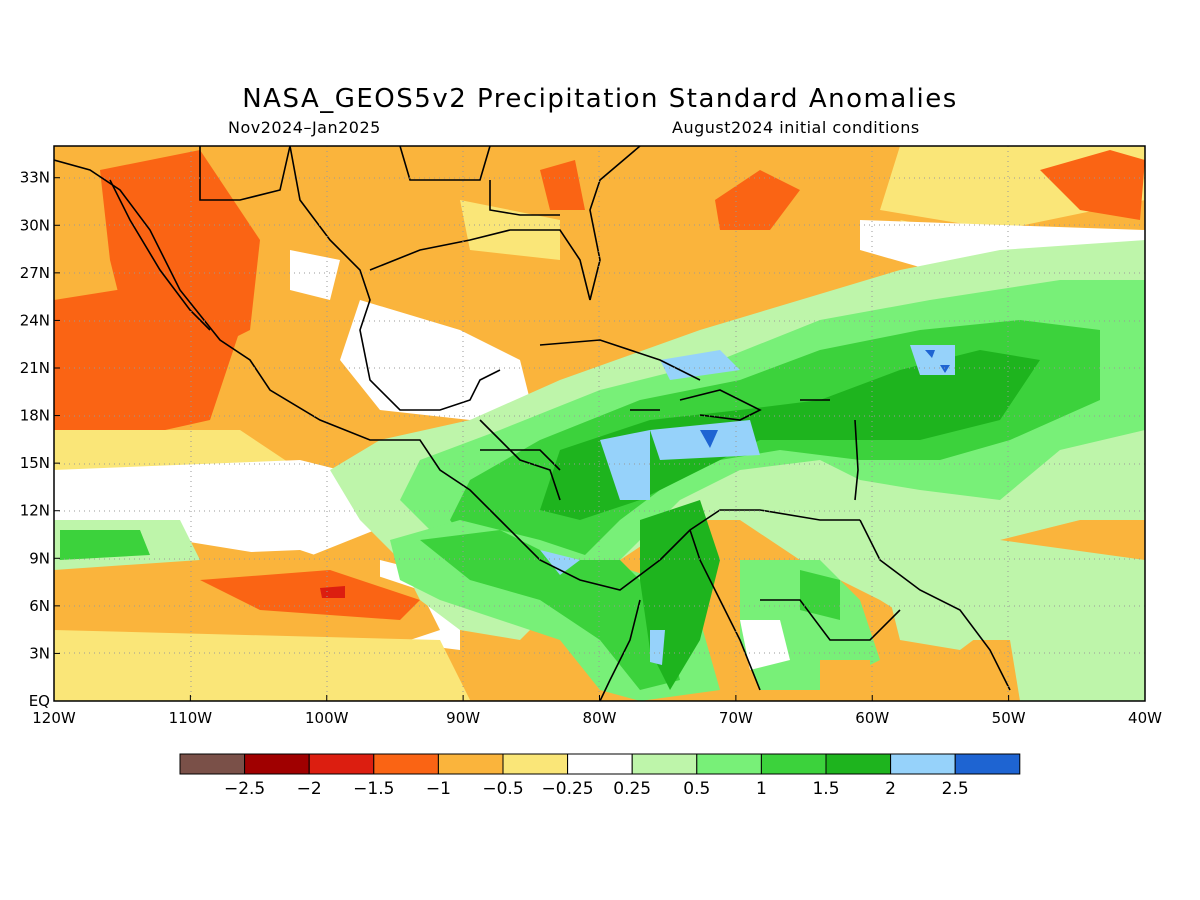 The height and width of the screenshot is (900, 1200). Describe the element at coordinates (244, 789) in the screenshot. I see `legend-label: −2.5` at that location.